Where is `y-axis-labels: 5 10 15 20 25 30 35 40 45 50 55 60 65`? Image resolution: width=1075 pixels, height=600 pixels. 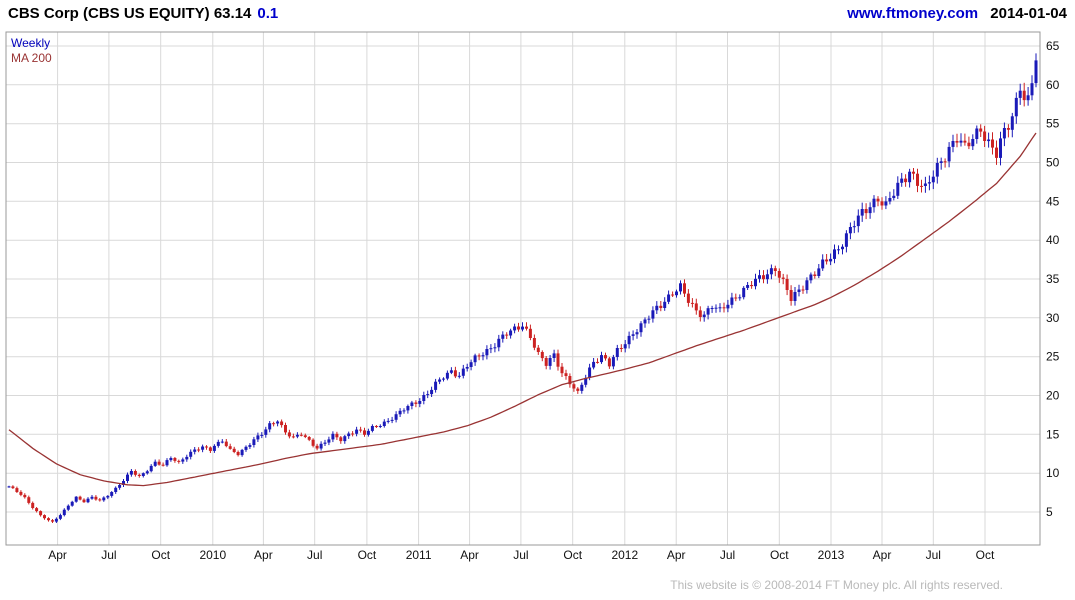
y-axis-labels: 5 10 15 20 25 30 35 40 45 50 55 60 65 is located at coordinates (1053, 279).